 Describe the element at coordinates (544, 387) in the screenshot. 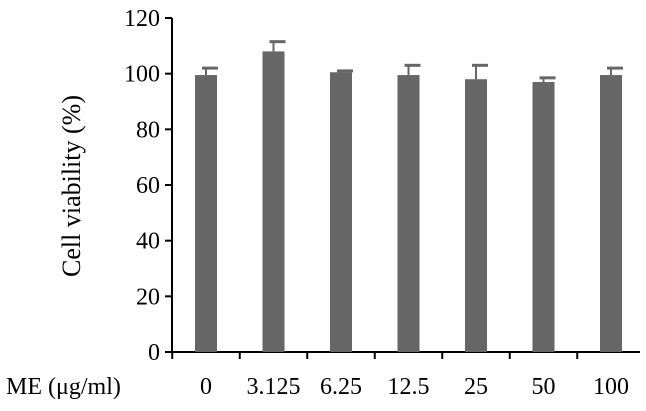

I see `x-tick-label: 50` at that location.